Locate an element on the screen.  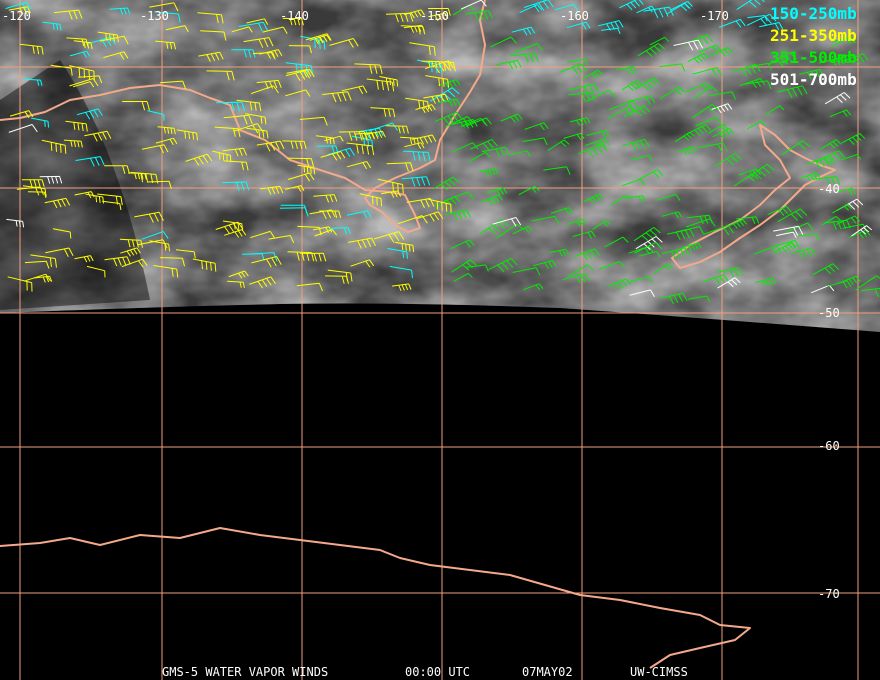
longitude-label: -170 is located at coordinates (714, 16).